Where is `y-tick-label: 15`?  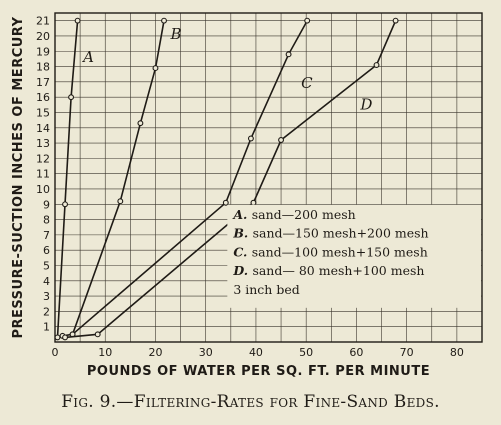 y-tick-label: 15 is located at coordinates (43, 112).